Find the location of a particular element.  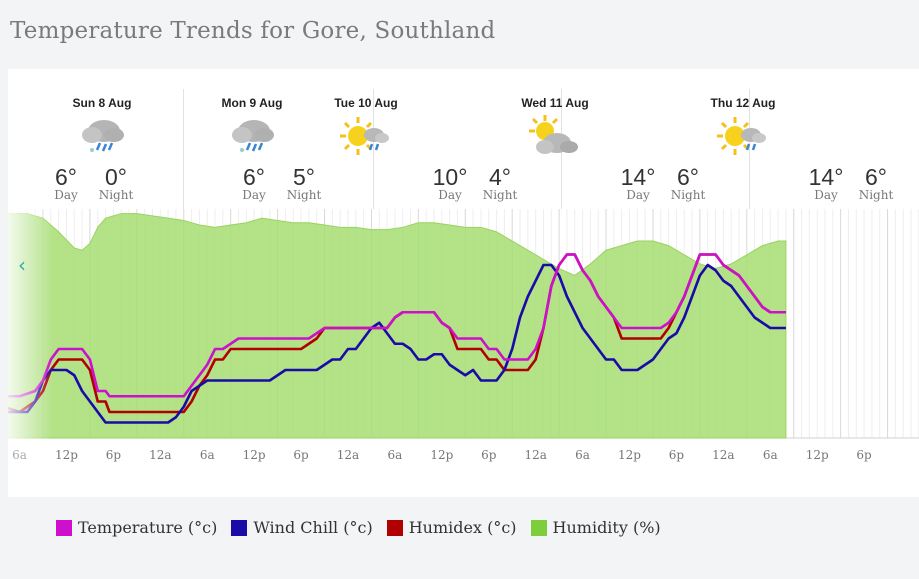

day-column: Thu 12 Aug 14° Day 6° Night is located at coordinates (815, 139).